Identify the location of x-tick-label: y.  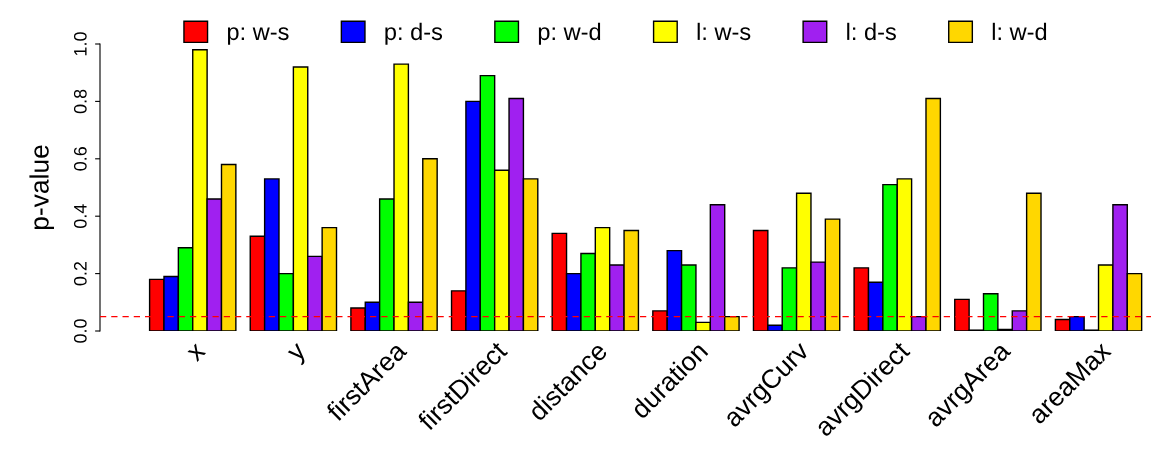
(299, 355).